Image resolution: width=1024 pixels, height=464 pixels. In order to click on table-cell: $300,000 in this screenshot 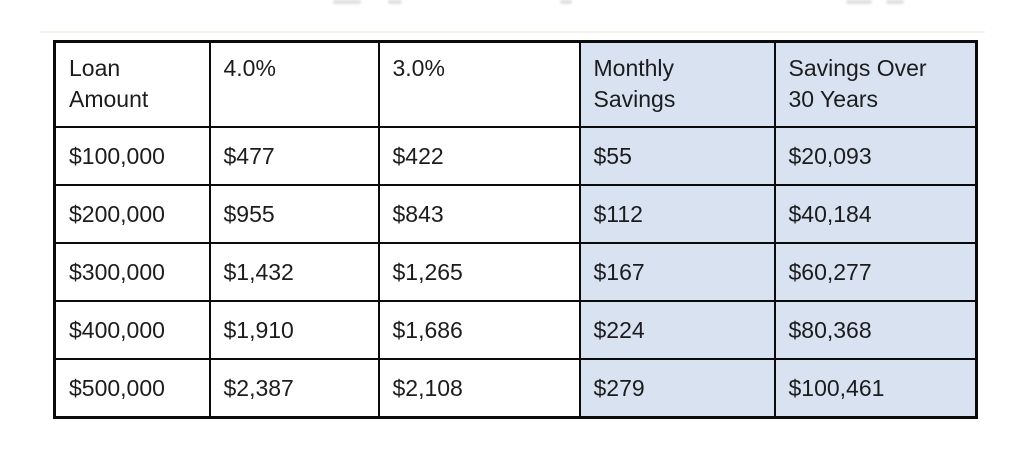, I will do `click(132, 272)`.